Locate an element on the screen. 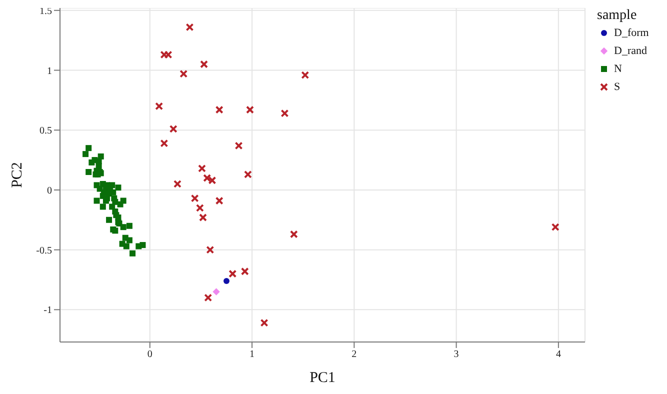 This screenshot has height=394, width=667. y-tick-label: 0 is located at coordinates (49, 191).